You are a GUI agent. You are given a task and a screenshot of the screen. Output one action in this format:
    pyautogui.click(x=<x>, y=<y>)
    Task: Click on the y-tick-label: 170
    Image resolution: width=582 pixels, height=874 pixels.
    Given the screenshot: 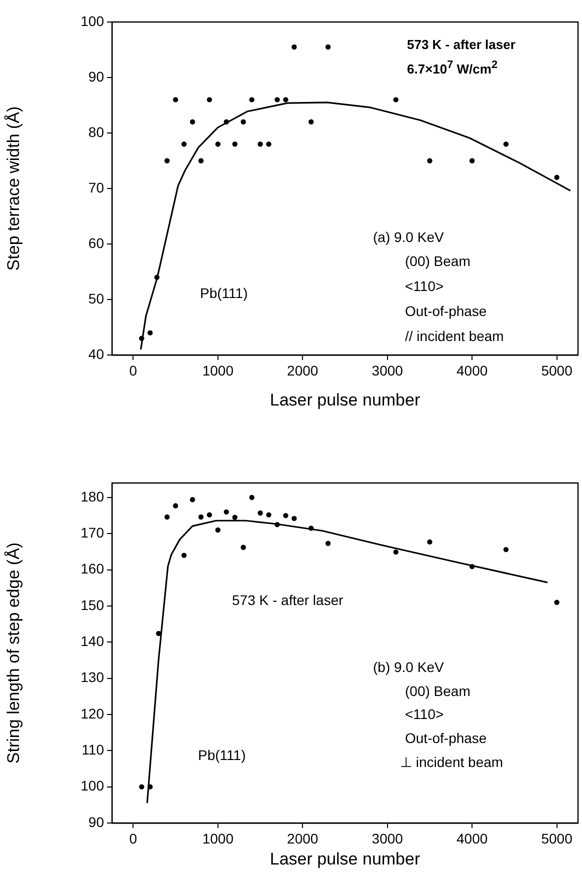 What is the action you would take?
    pyautogui.click(x=92, y=532)
    